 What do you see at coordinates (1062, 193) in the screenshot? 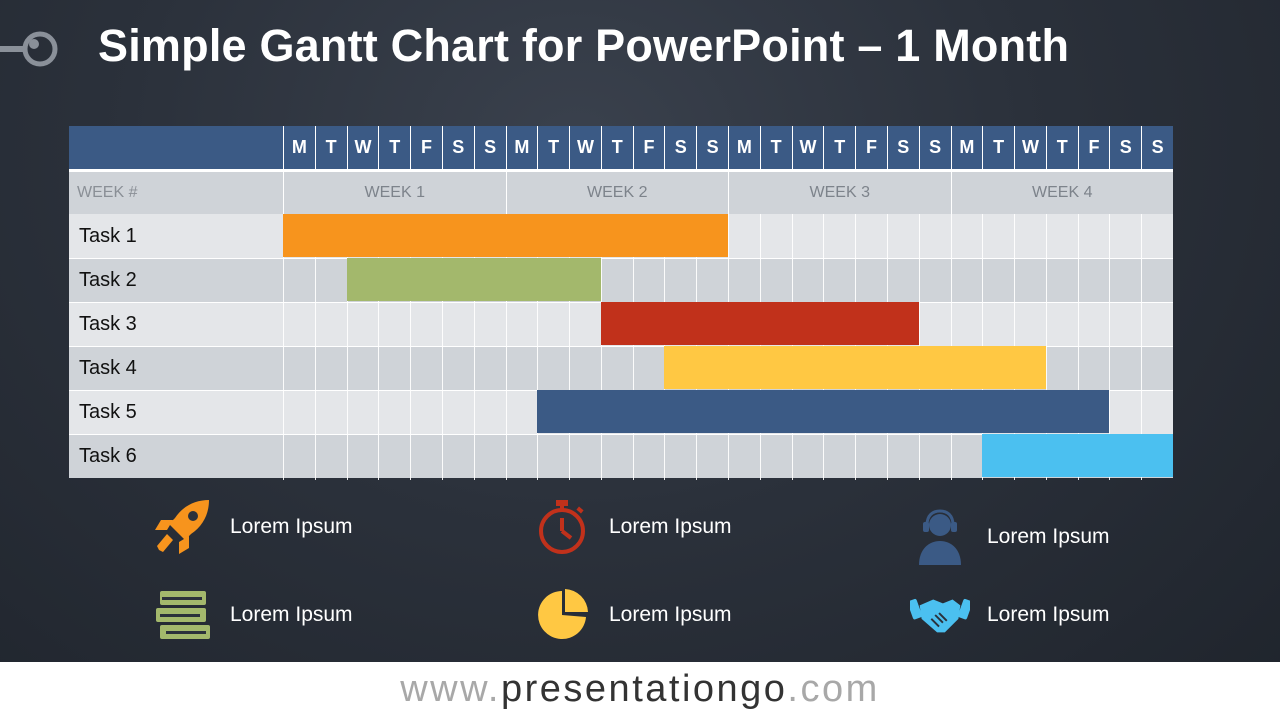
I see `week-header-cell: WEEK 4` at bounding box center [1062, 193].